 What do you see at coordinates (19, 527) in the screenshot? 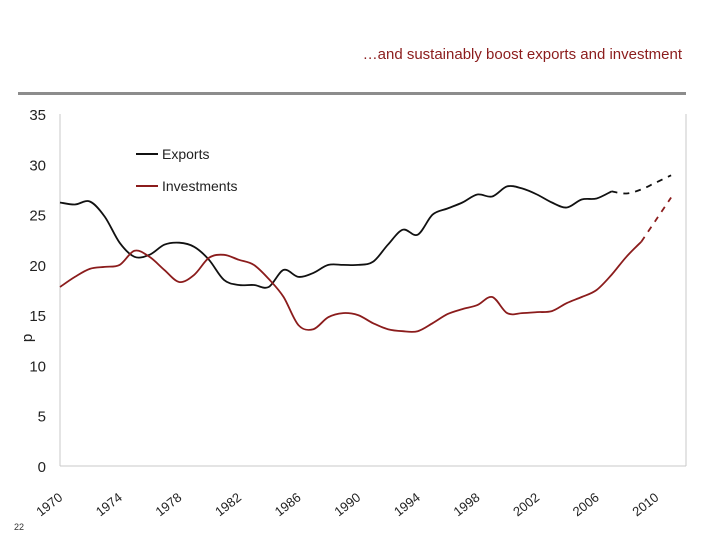
I see `page-number: 22` at bounding box center [19, 527].